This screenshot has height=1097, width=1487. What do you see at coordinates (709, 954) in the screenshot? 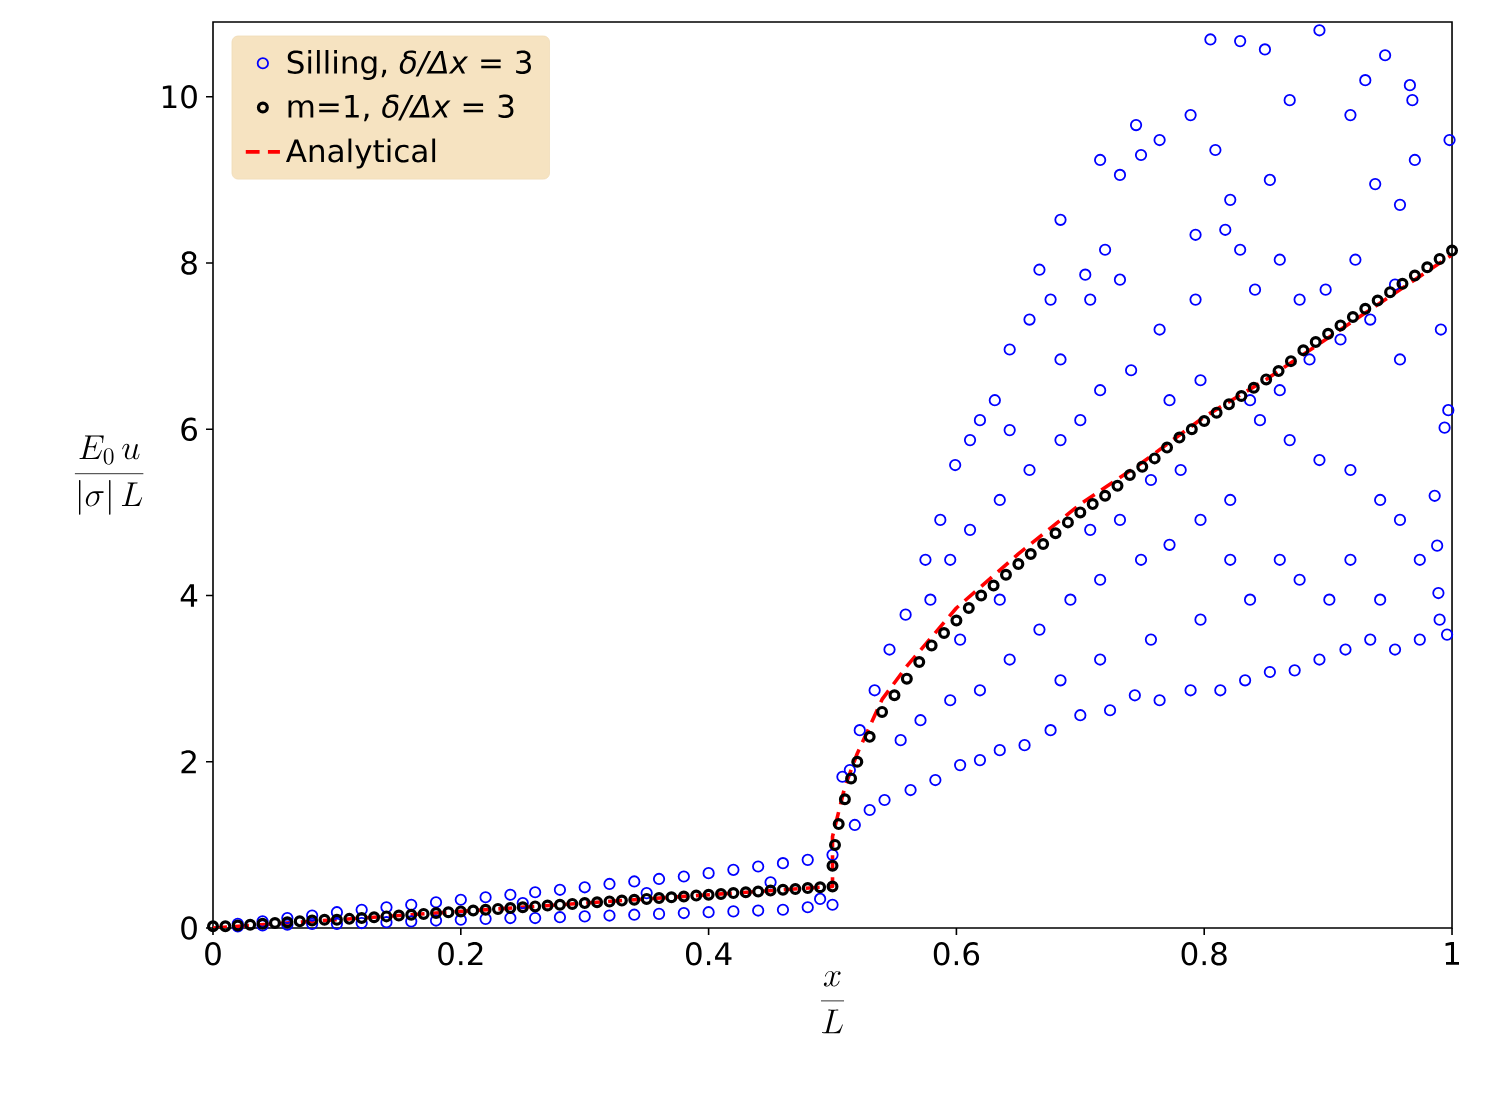
I see `x-tick-label: 0.4` at bounding box center [709, 954].